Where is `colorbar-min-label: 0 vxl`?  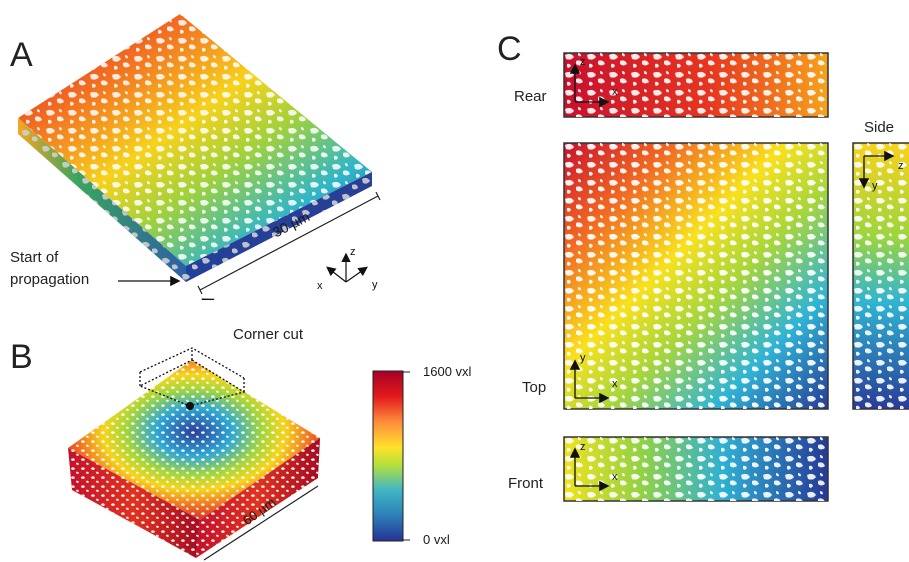
colorbar-min-label: 0 vxl is located at coordinates (436, 539).